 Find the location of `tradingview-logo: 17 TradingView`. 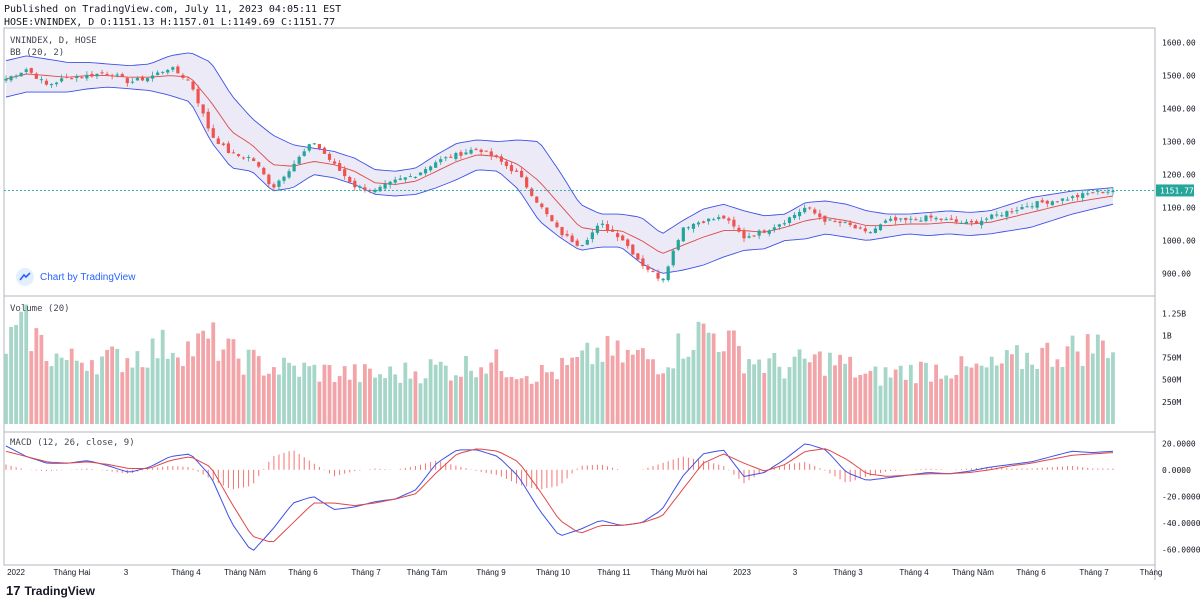

tradingview-logo: 17 TradingView is located at coordinates (50, 590).